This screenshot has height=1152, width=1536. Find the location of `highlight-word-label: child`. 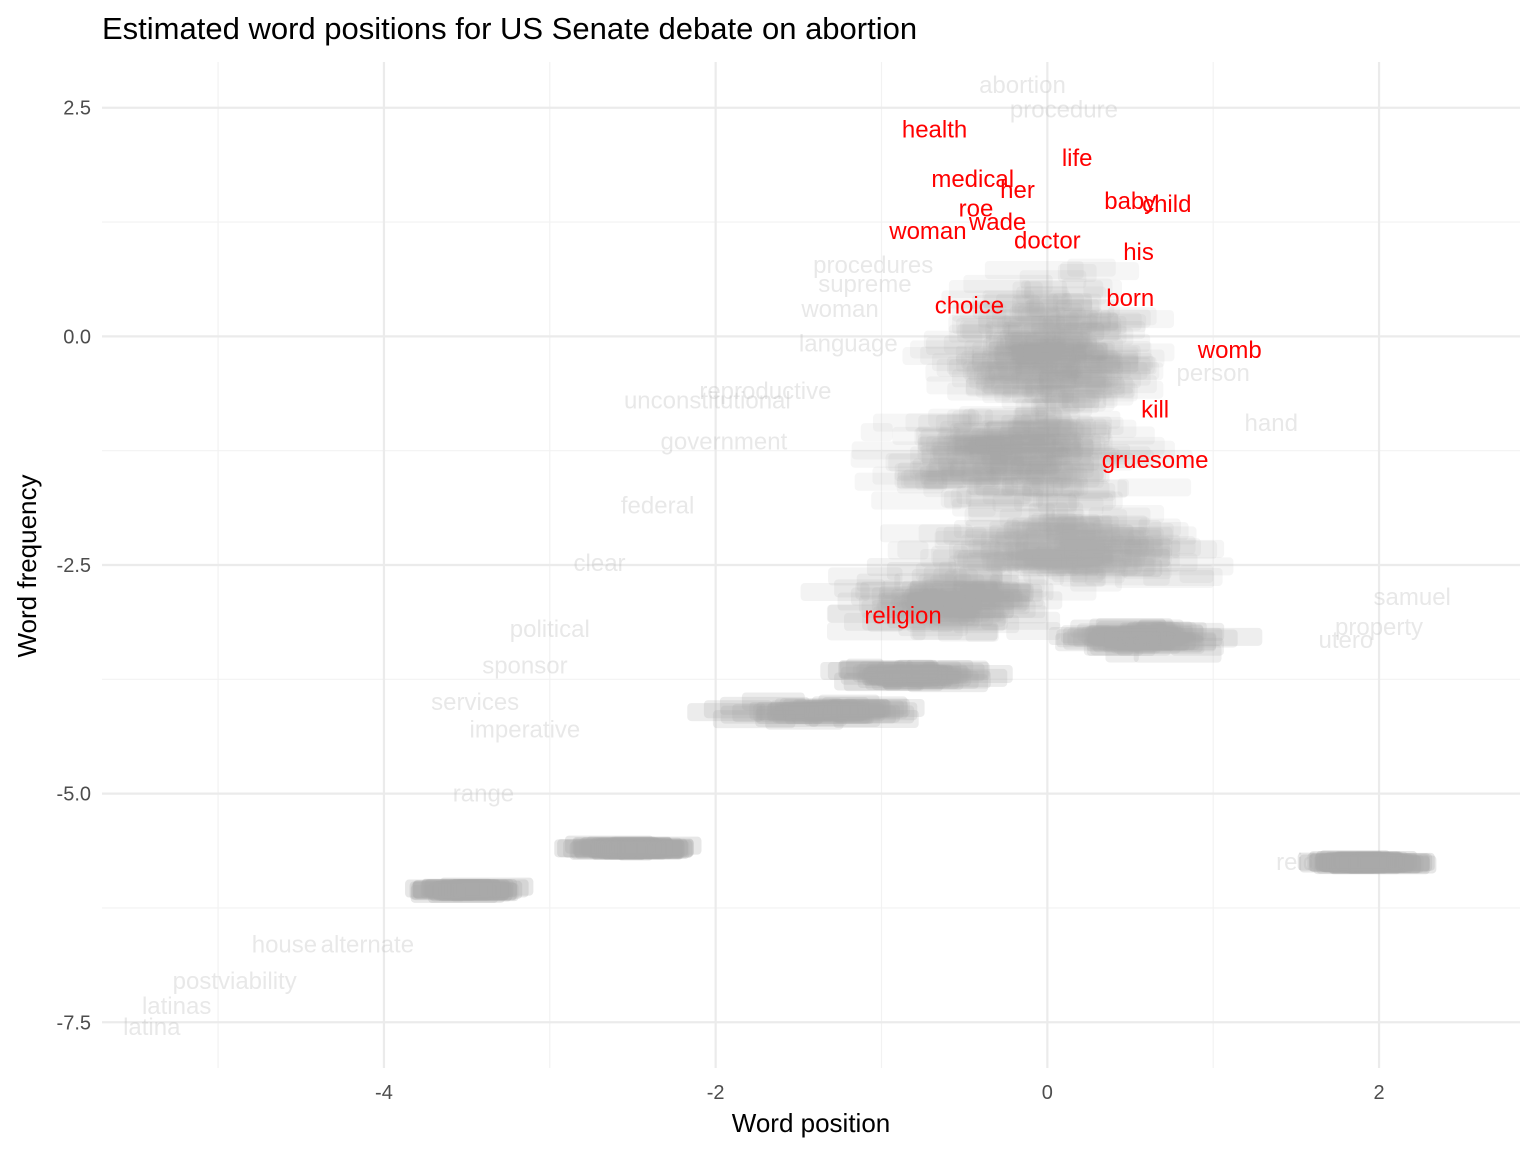

highlight-word-label: child is located at coordinates (1166, 204).